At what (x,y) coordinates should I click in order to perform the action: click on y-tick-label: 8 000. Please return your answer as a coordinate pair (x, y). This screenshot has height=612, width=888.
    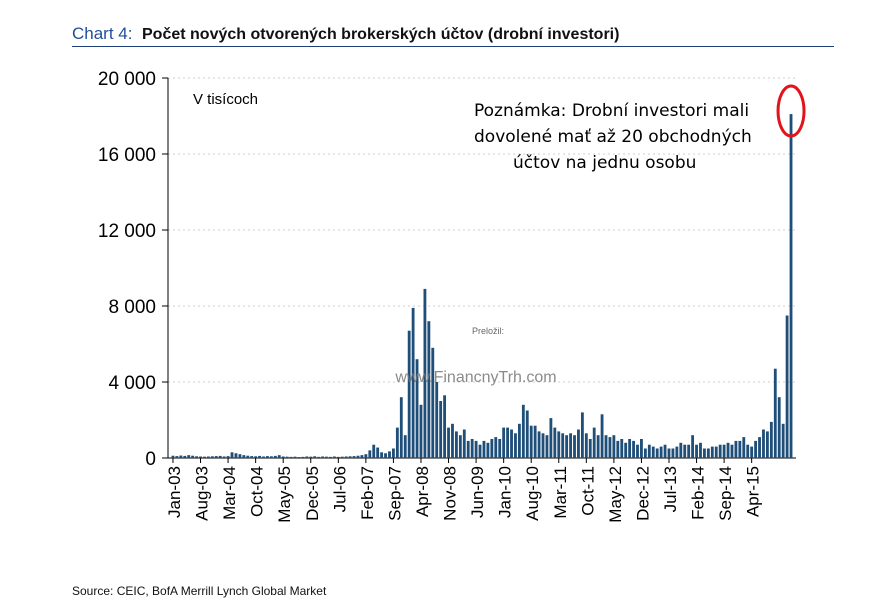
    Looking at the image, I should click on (132, 307).